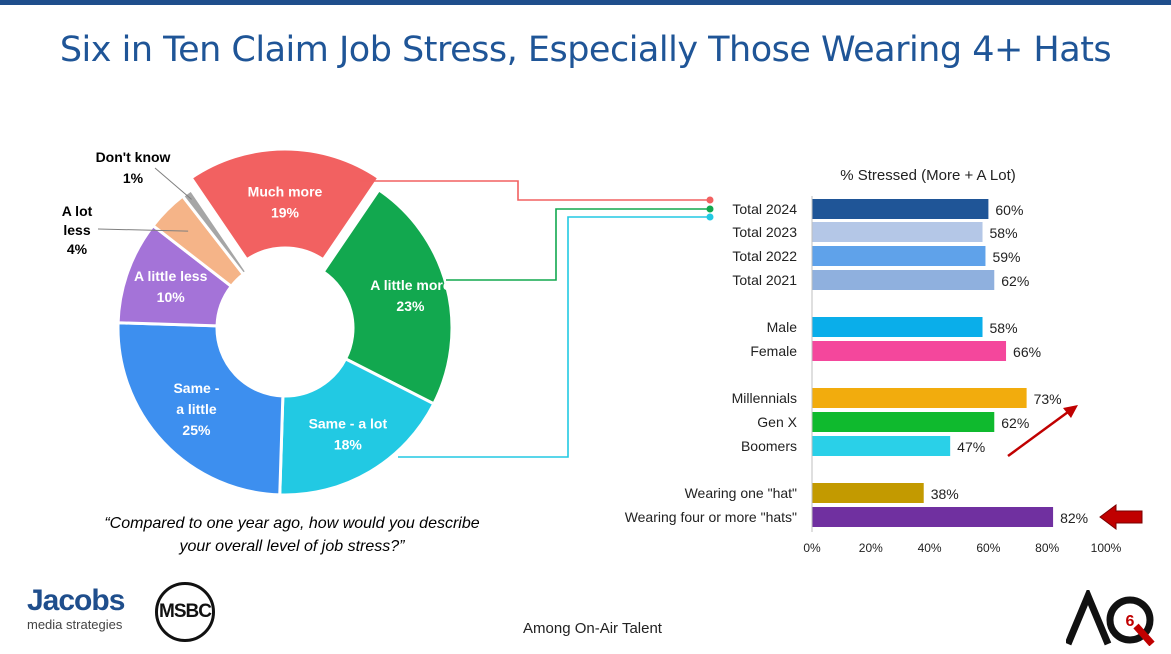 The height and width of the screenshot is (654, 1171). Describe the element at coordinates (578, 244) in the screenshot. I see `connector-a-little-more` at that location.